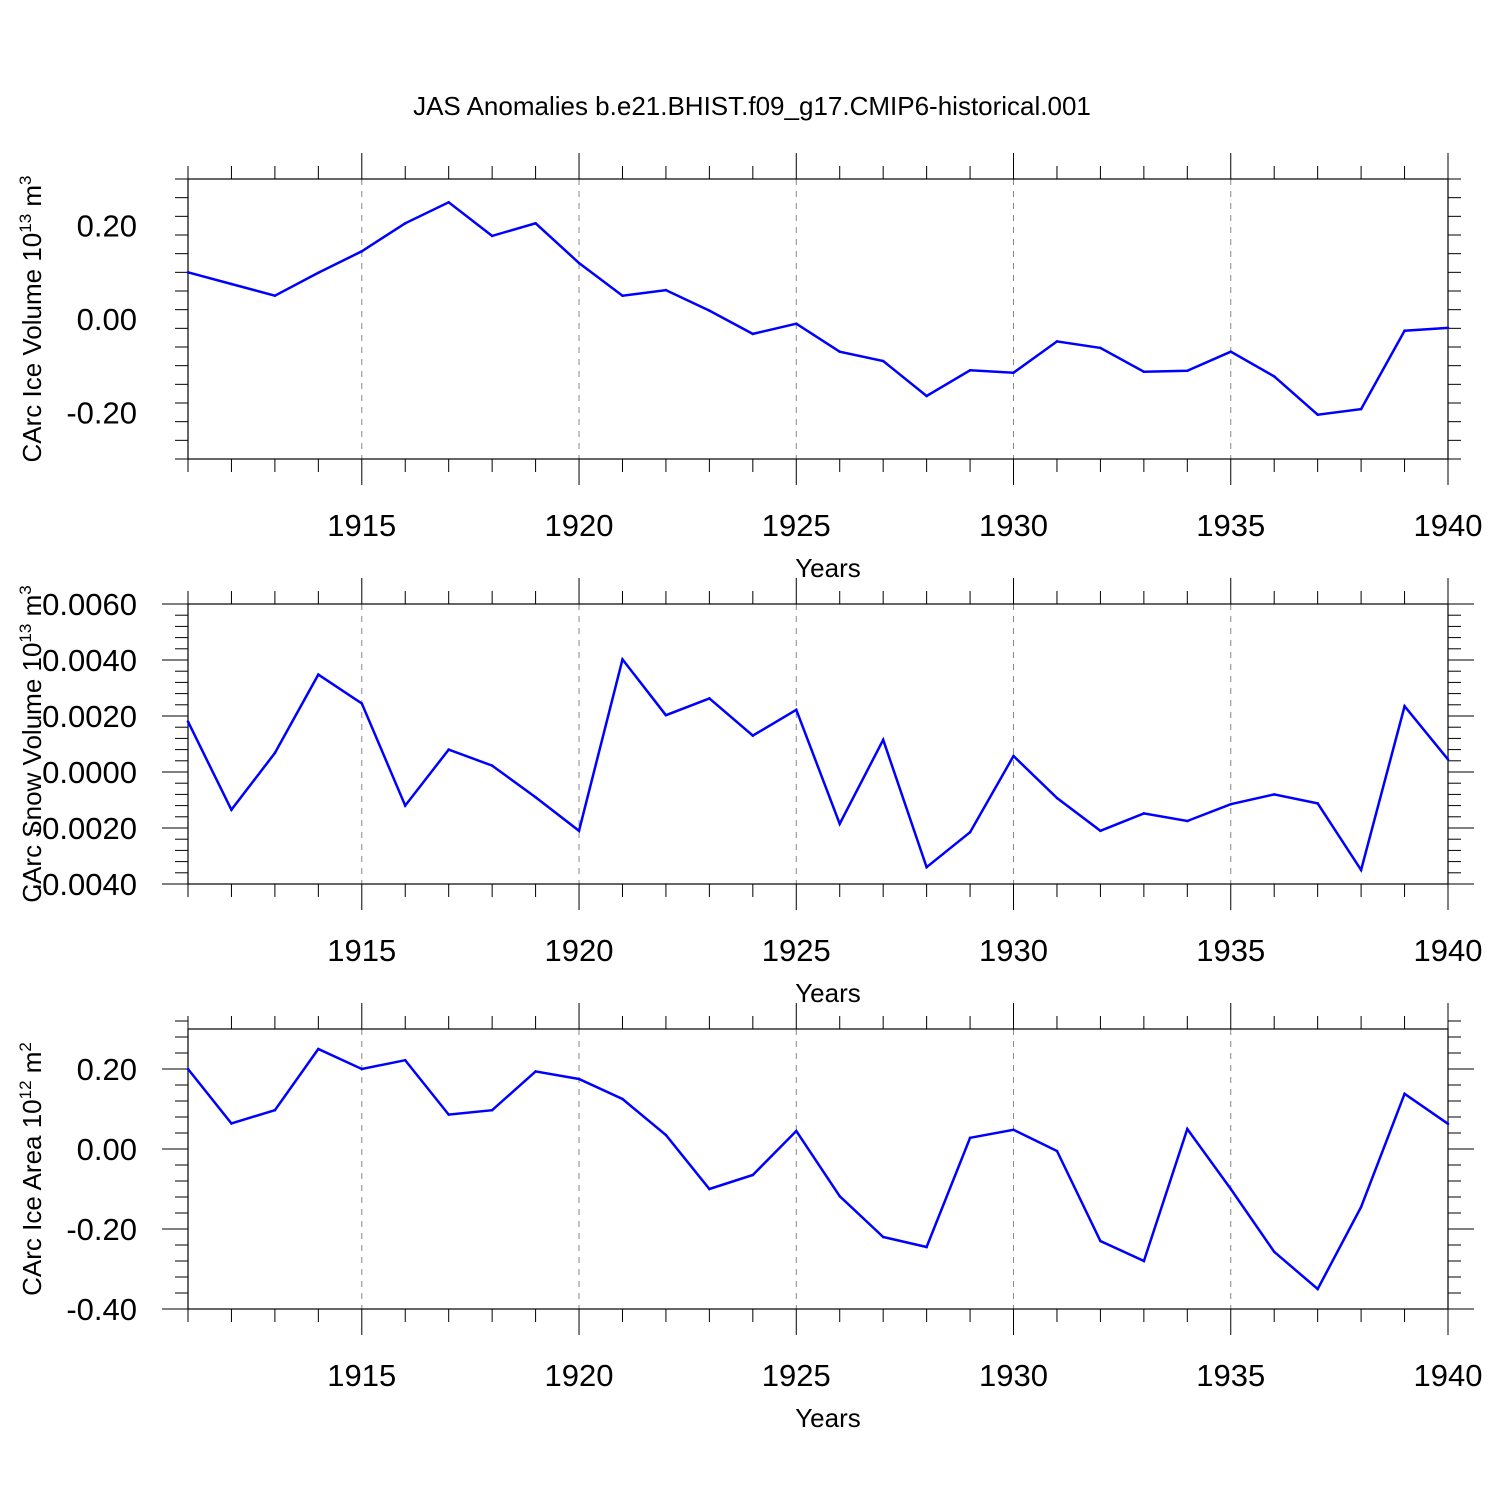 Image resolution: width=1500 pixels, height=1500 pixels. I want to click on y-axis-label-exponent: 12, so click(25, 1089).